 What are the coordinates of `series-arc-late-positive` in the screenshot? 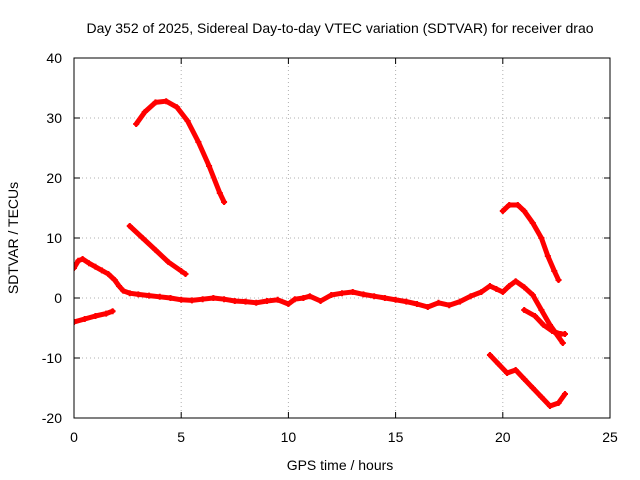 It's located at (530, 242).